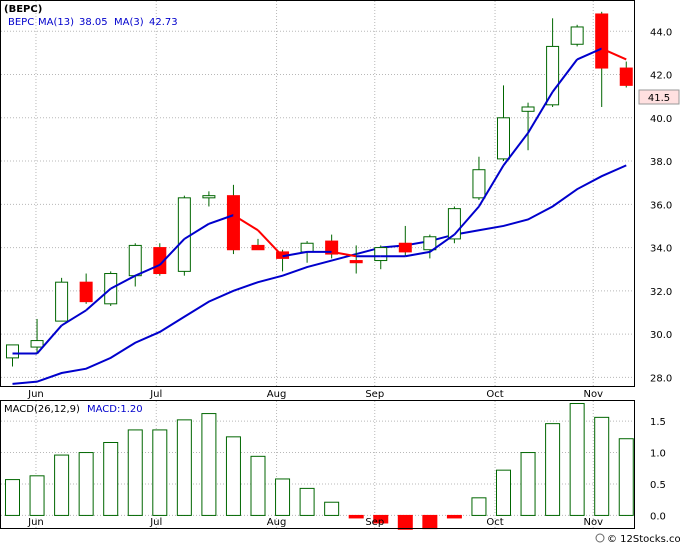 Image resolution: width=680 pixels, height=546 pixels. Describe the element at coordinates (42, 409) in the screenshot. I see `macd-legend-label: MACD(26,12,9)` at that location.